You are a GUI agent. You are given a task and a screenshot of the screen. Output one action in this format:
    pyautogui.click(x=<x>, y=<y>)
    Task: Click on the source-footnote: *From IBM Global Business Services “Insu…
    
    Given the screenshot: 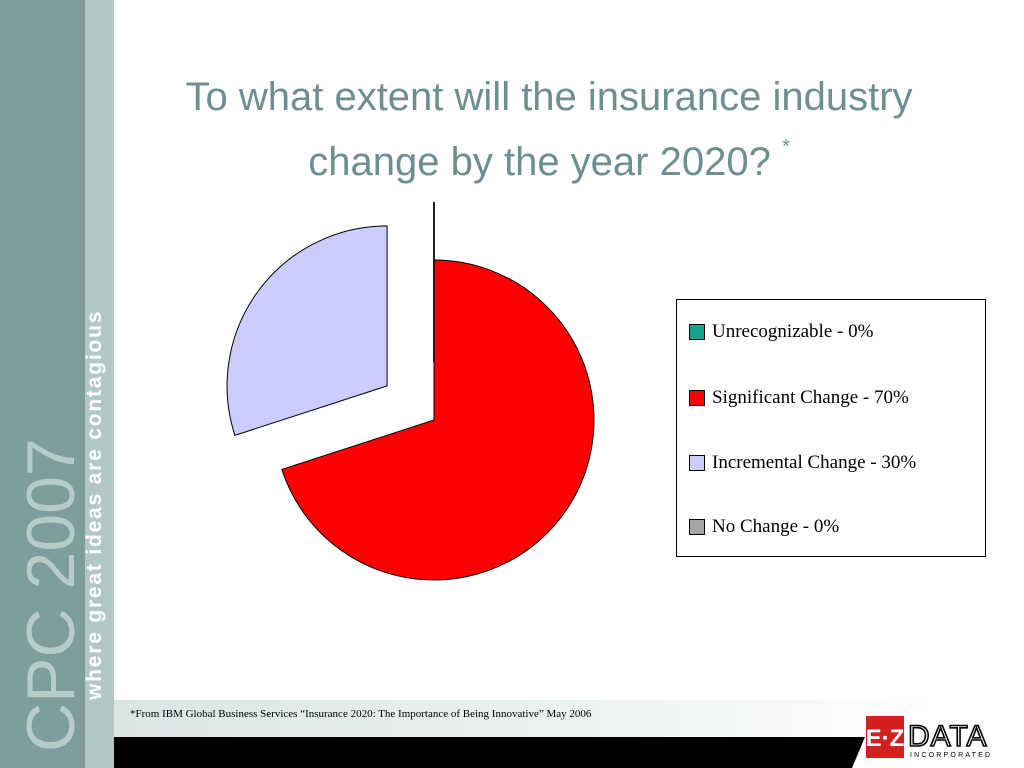 What is the action you would take?
    pyautogui.click(x=361, y=714)
    